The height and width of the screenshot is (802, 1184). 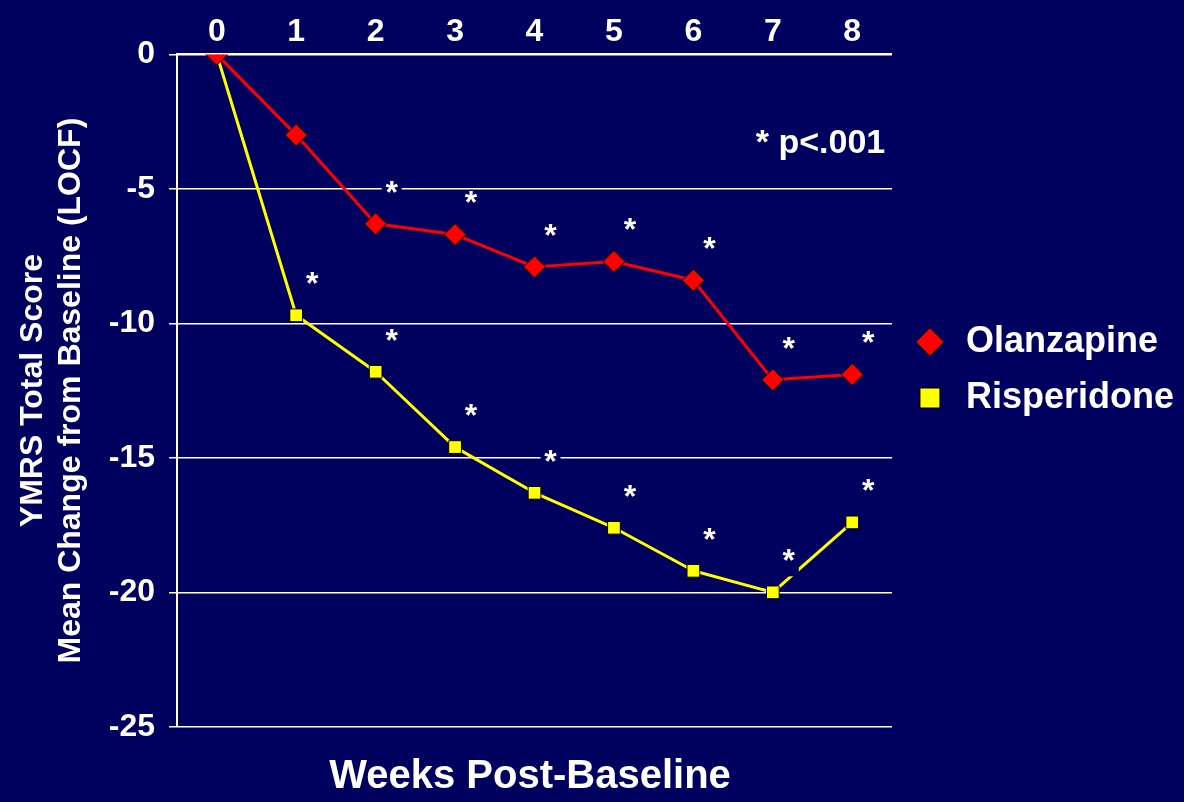 What do you see at coordinates (820, 140) in the screenshot?
I see `annotation: * p<.001` at bounding box center [820, 140].